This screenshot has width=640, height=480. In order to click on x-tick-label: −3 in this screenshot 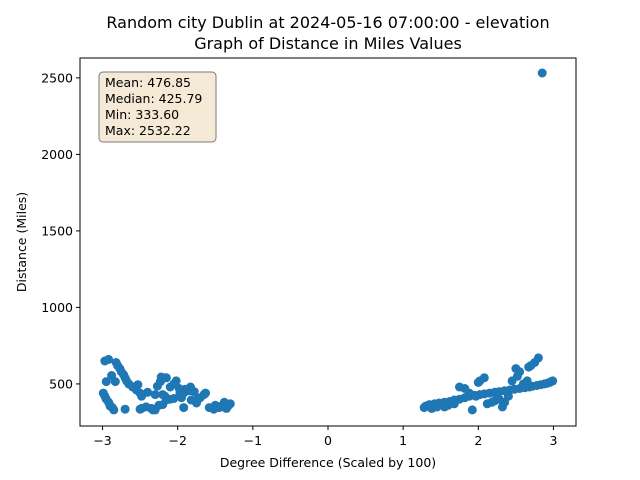, I will do `click(102, 440)`.